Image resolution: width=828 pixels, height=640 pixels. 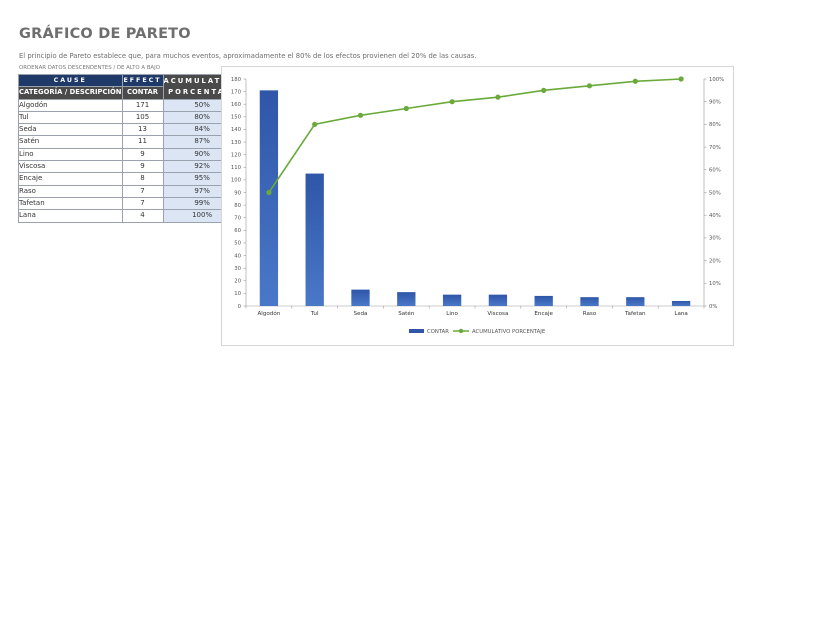 What do you see at coordinates (681, 303) in the screenshot?
I see `bar-lana` at bounding box center [681, 303].